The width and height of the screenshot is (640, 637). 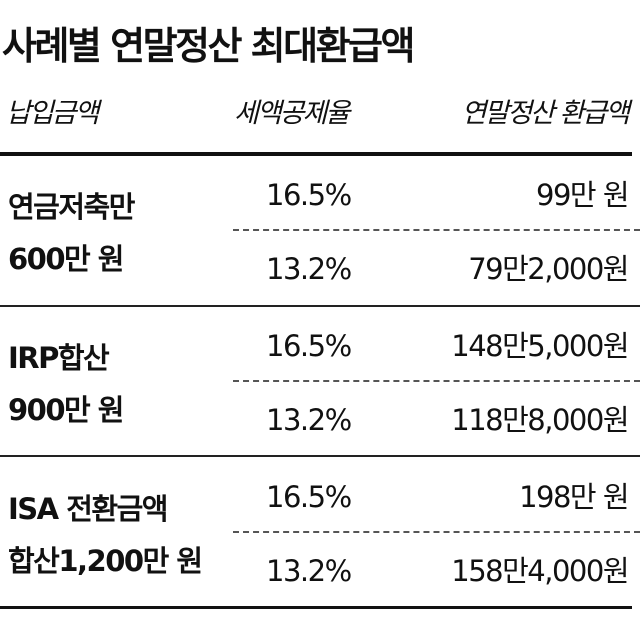 What do you see at coordinates (574, 497) in the screenshot?
I see `refund-cell: 198만 원` at bounding box center [574, 497].